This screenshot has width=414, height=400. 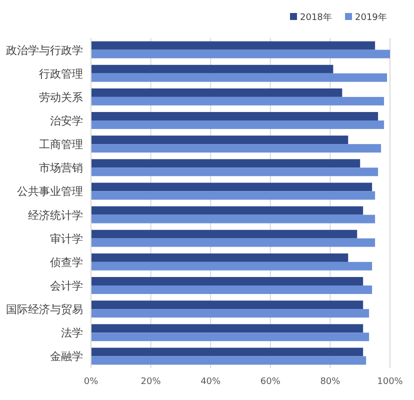 What do you see at coordinates (91, 382) in the screenshot?
I see `x-tick-label: 0%` at bounding box center [91, 382].